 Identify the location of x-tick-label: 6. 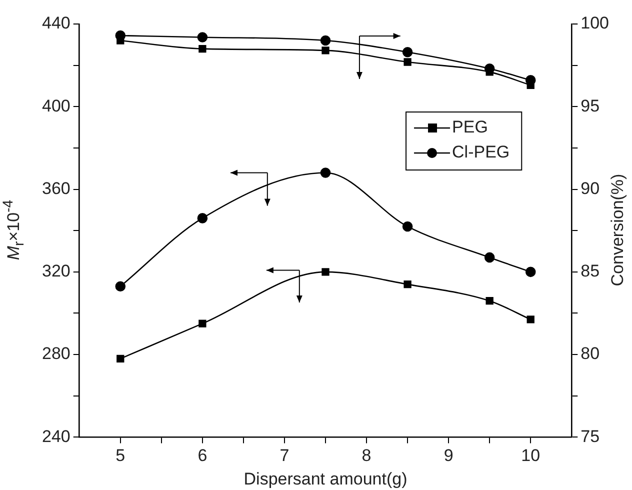
(203, 456).